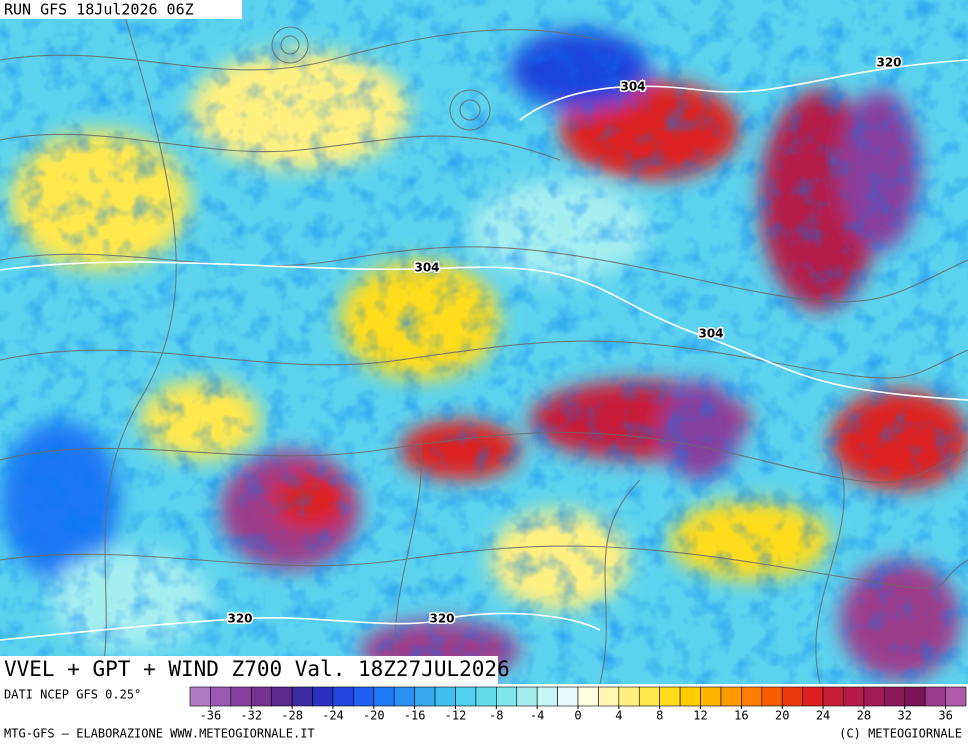  Describe the element at coordinates (577, 716) in the screenshot. I see `colorbar-tick-label: 0` at that location.